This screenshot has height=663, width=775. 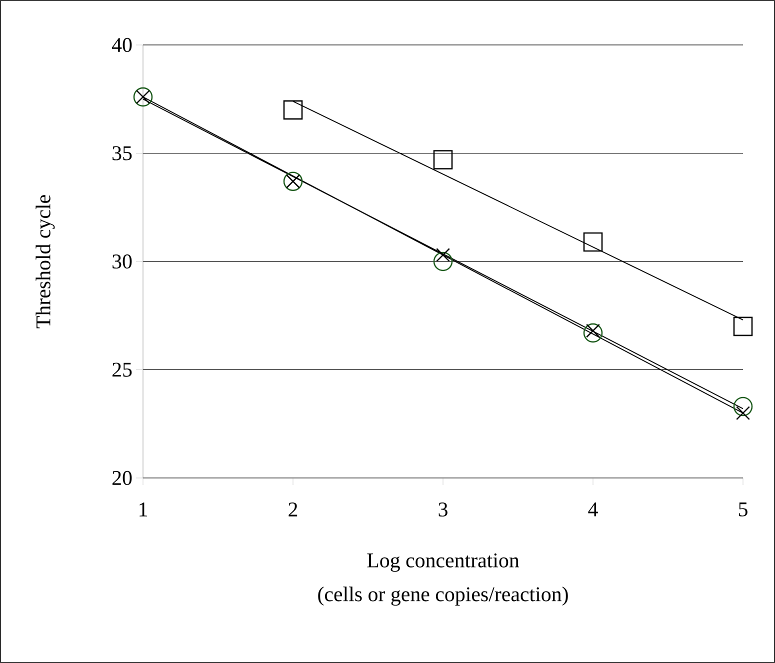 What do you see at coordinates (45, 261) in the screenshot?
I see `y-axis-title: Threshold cycle` at bounding box center [45, 261].